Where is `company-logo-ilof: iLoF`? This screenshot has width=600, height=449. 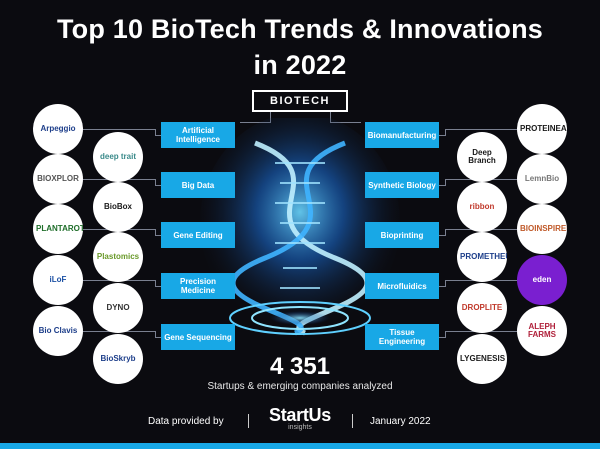
company-logo-ilof: iLoF is located at coordinates (58, 280).